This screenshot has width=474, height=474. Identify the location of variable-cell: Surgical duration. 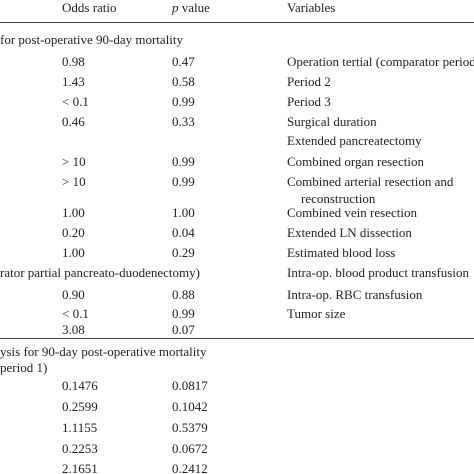
(332, 121).